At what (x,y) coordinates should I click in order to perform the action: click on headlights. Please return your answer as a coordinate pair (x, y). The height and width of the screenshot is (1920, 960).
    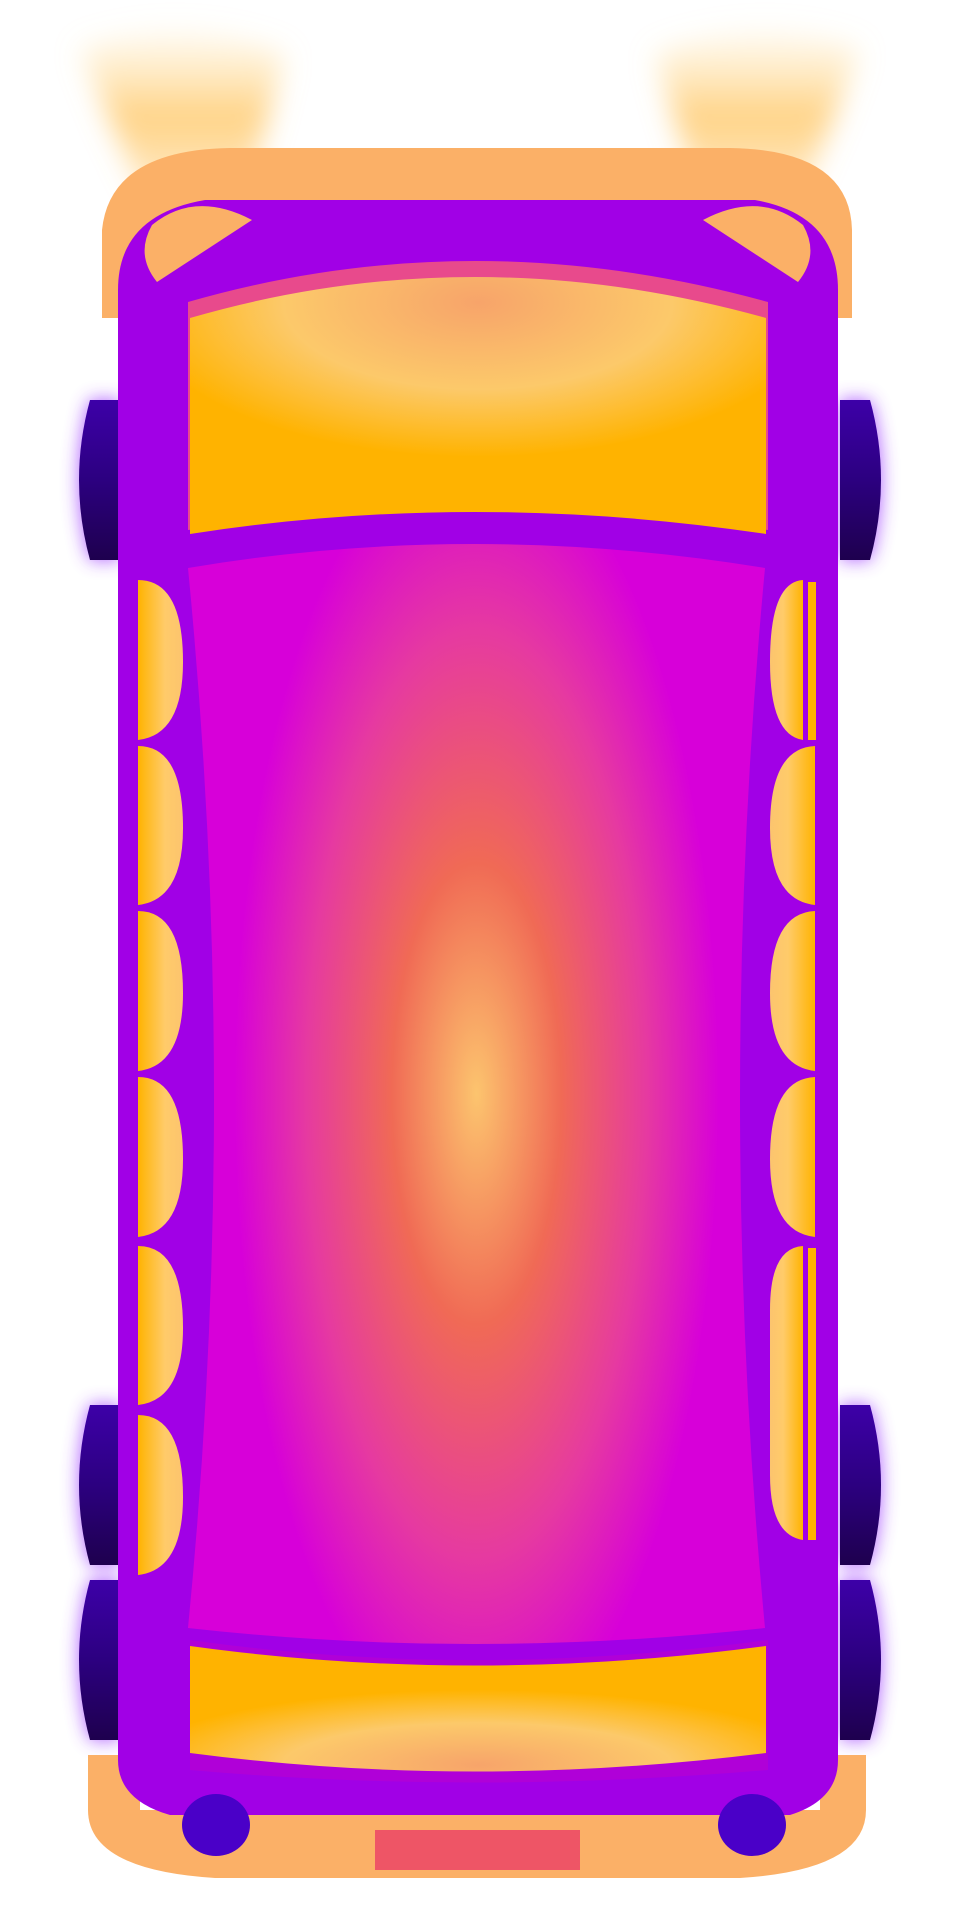
    Looking at the image, I should click on (477, 244).